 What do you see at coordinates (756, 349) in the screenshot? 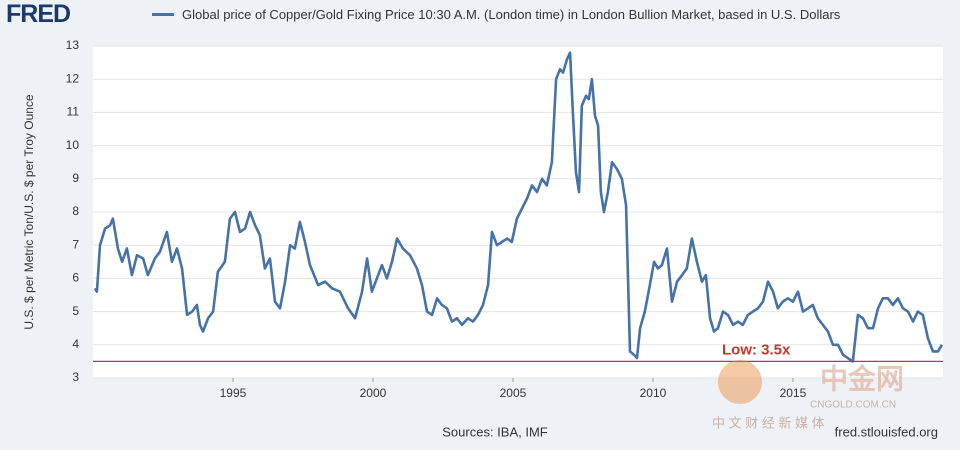
I see `reference-label: Low: 3.5x` at bounding box center [756, 349].